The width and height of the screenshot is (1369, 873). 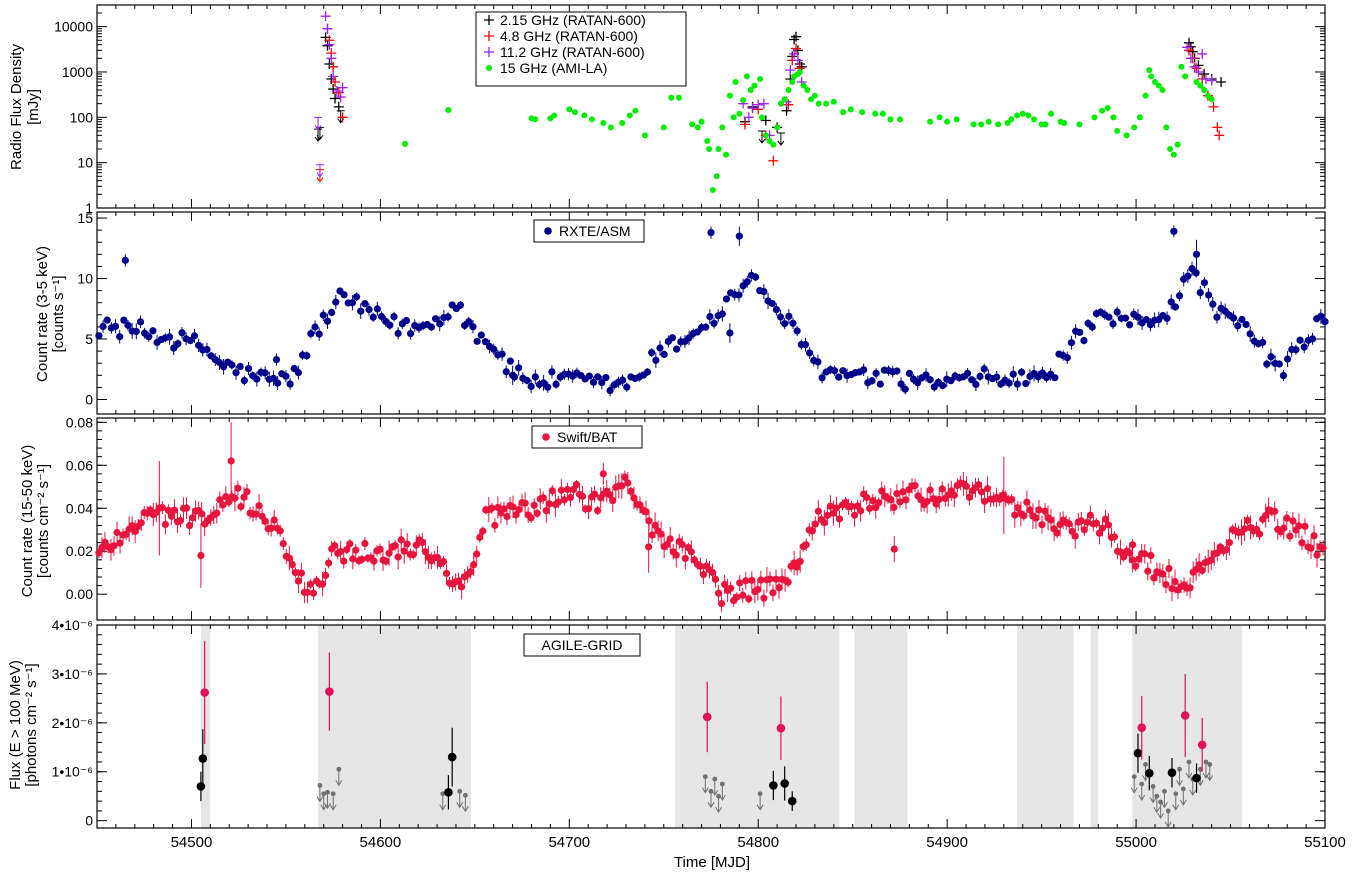 I want to click on y-tick-label: 0.08, so click(x=79, y=422).